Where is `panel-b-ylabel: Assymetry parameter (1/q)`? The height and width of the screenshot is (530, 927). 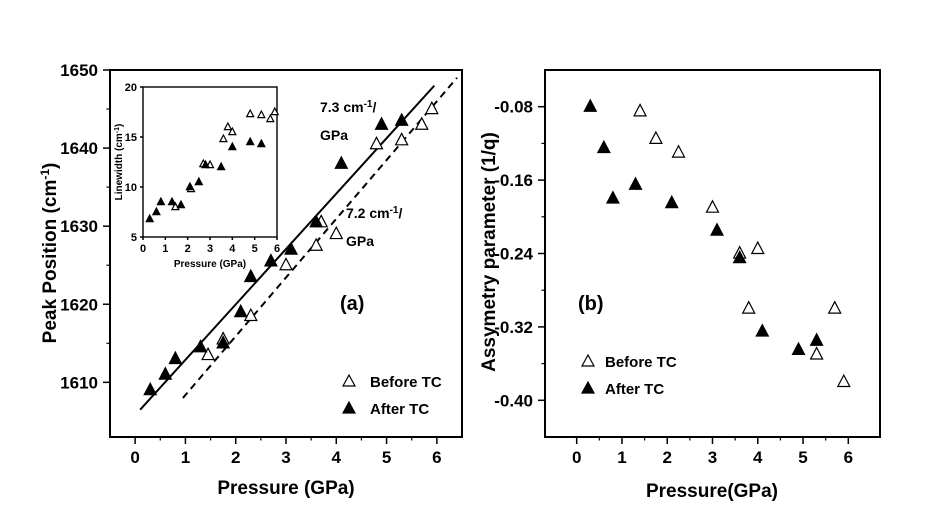 panel-b-ylabel: Assymetry parameter (1/q) is located at coordinates (489, 252).